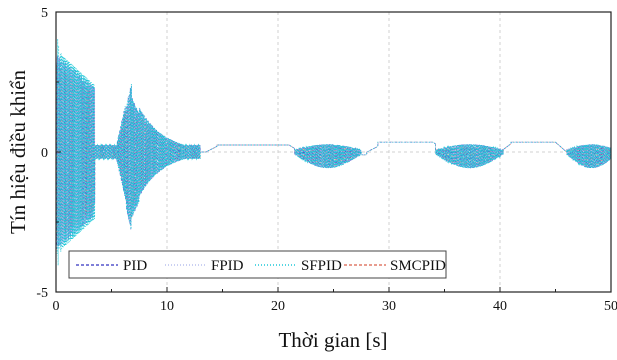  I want to click on x-tick-label: 0, so click(56, 306).